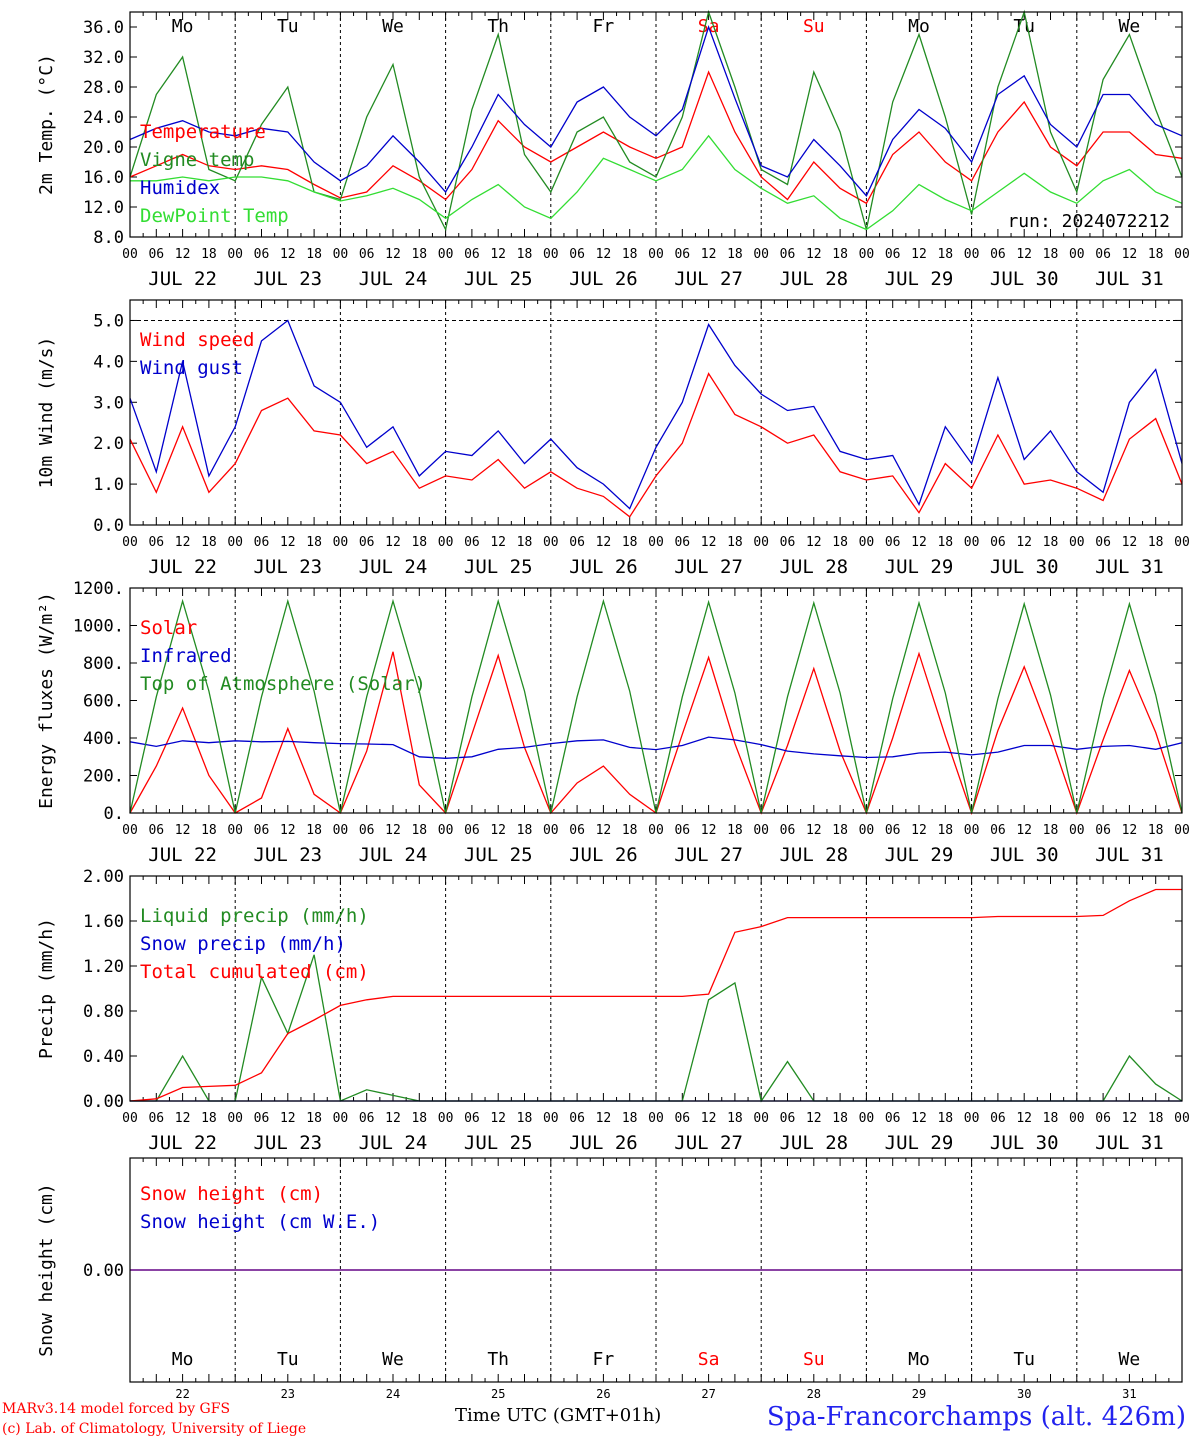 This screenshot has width=1194, height=1444. What do you see at coordinates (108, 526) in the screenshot?
I see `y-tick-label: 0.0` at bounding box center [108, 526].